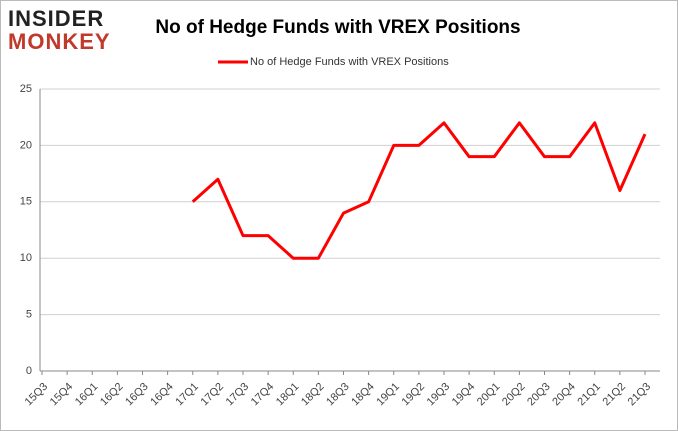  Describe the element at coordinates (26, 89) in the screenshot. I see `y-tick-label: 25` at that location.